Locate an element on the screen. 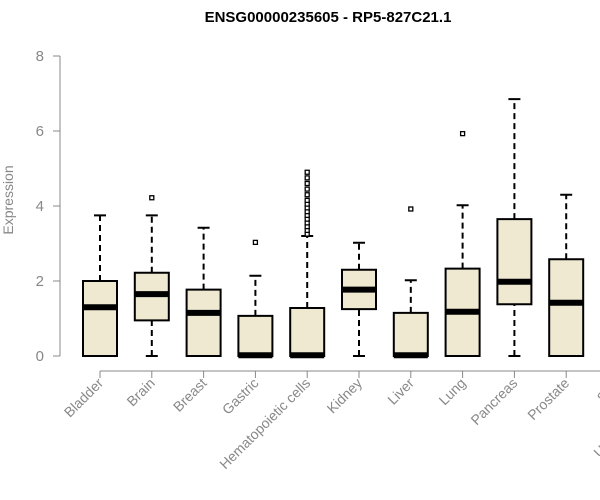 This screenshot has height=500, width=600. x-tick-label: Bladder is located at coordinates (84, 398).